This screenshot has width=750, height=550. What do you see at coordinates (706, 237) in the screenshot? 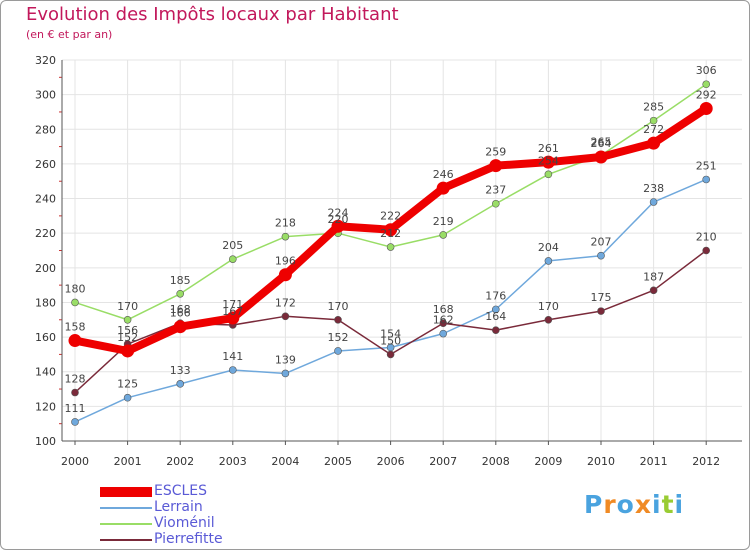
I see `data-label-pierrefitte: 210` at bounding box center [706, 237].